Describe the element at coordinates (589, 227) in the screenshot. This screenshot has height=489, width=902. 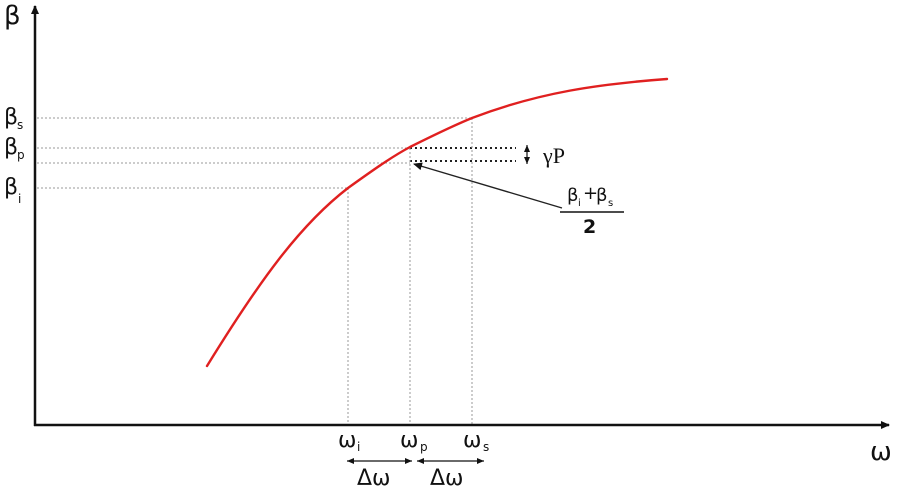
I see `svg-text: 2` at that location.